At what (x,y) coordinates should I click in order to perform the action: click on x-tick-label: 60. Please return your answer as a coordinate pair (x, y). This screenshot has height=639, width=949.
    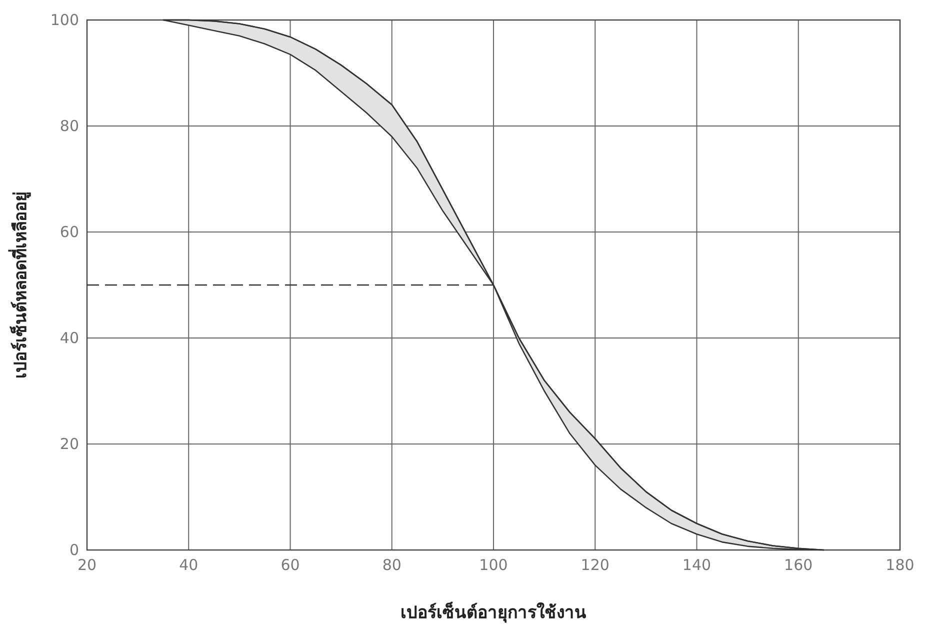
    Looking at the image, I should click on (290, 565).